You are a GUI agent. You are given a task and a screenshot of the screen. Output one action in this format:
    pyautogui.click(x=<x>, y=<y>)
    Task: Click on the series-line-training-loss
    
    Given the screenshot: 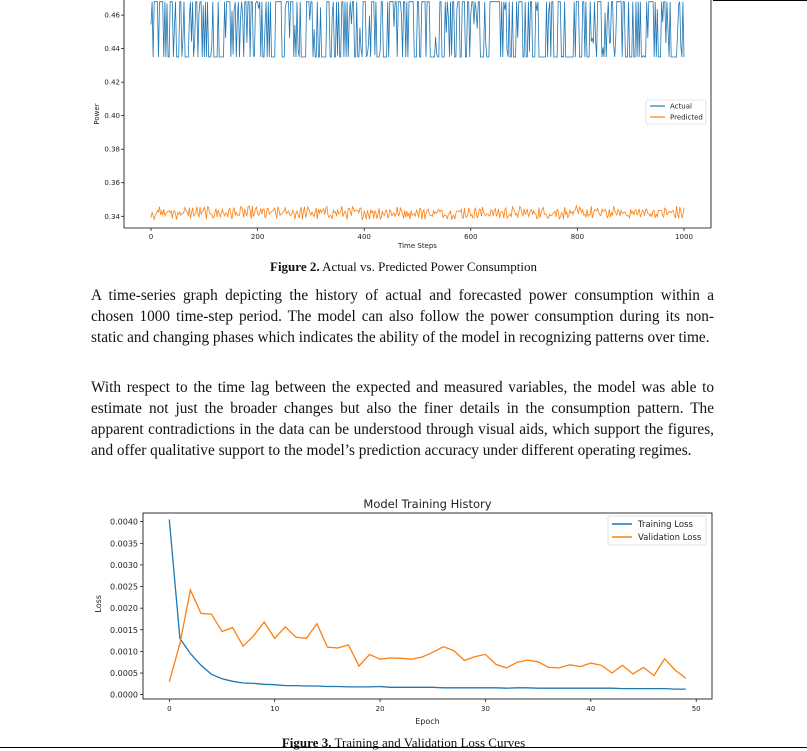 What is the action you would take?
    pyautogui.click(x=427, y=604)
    